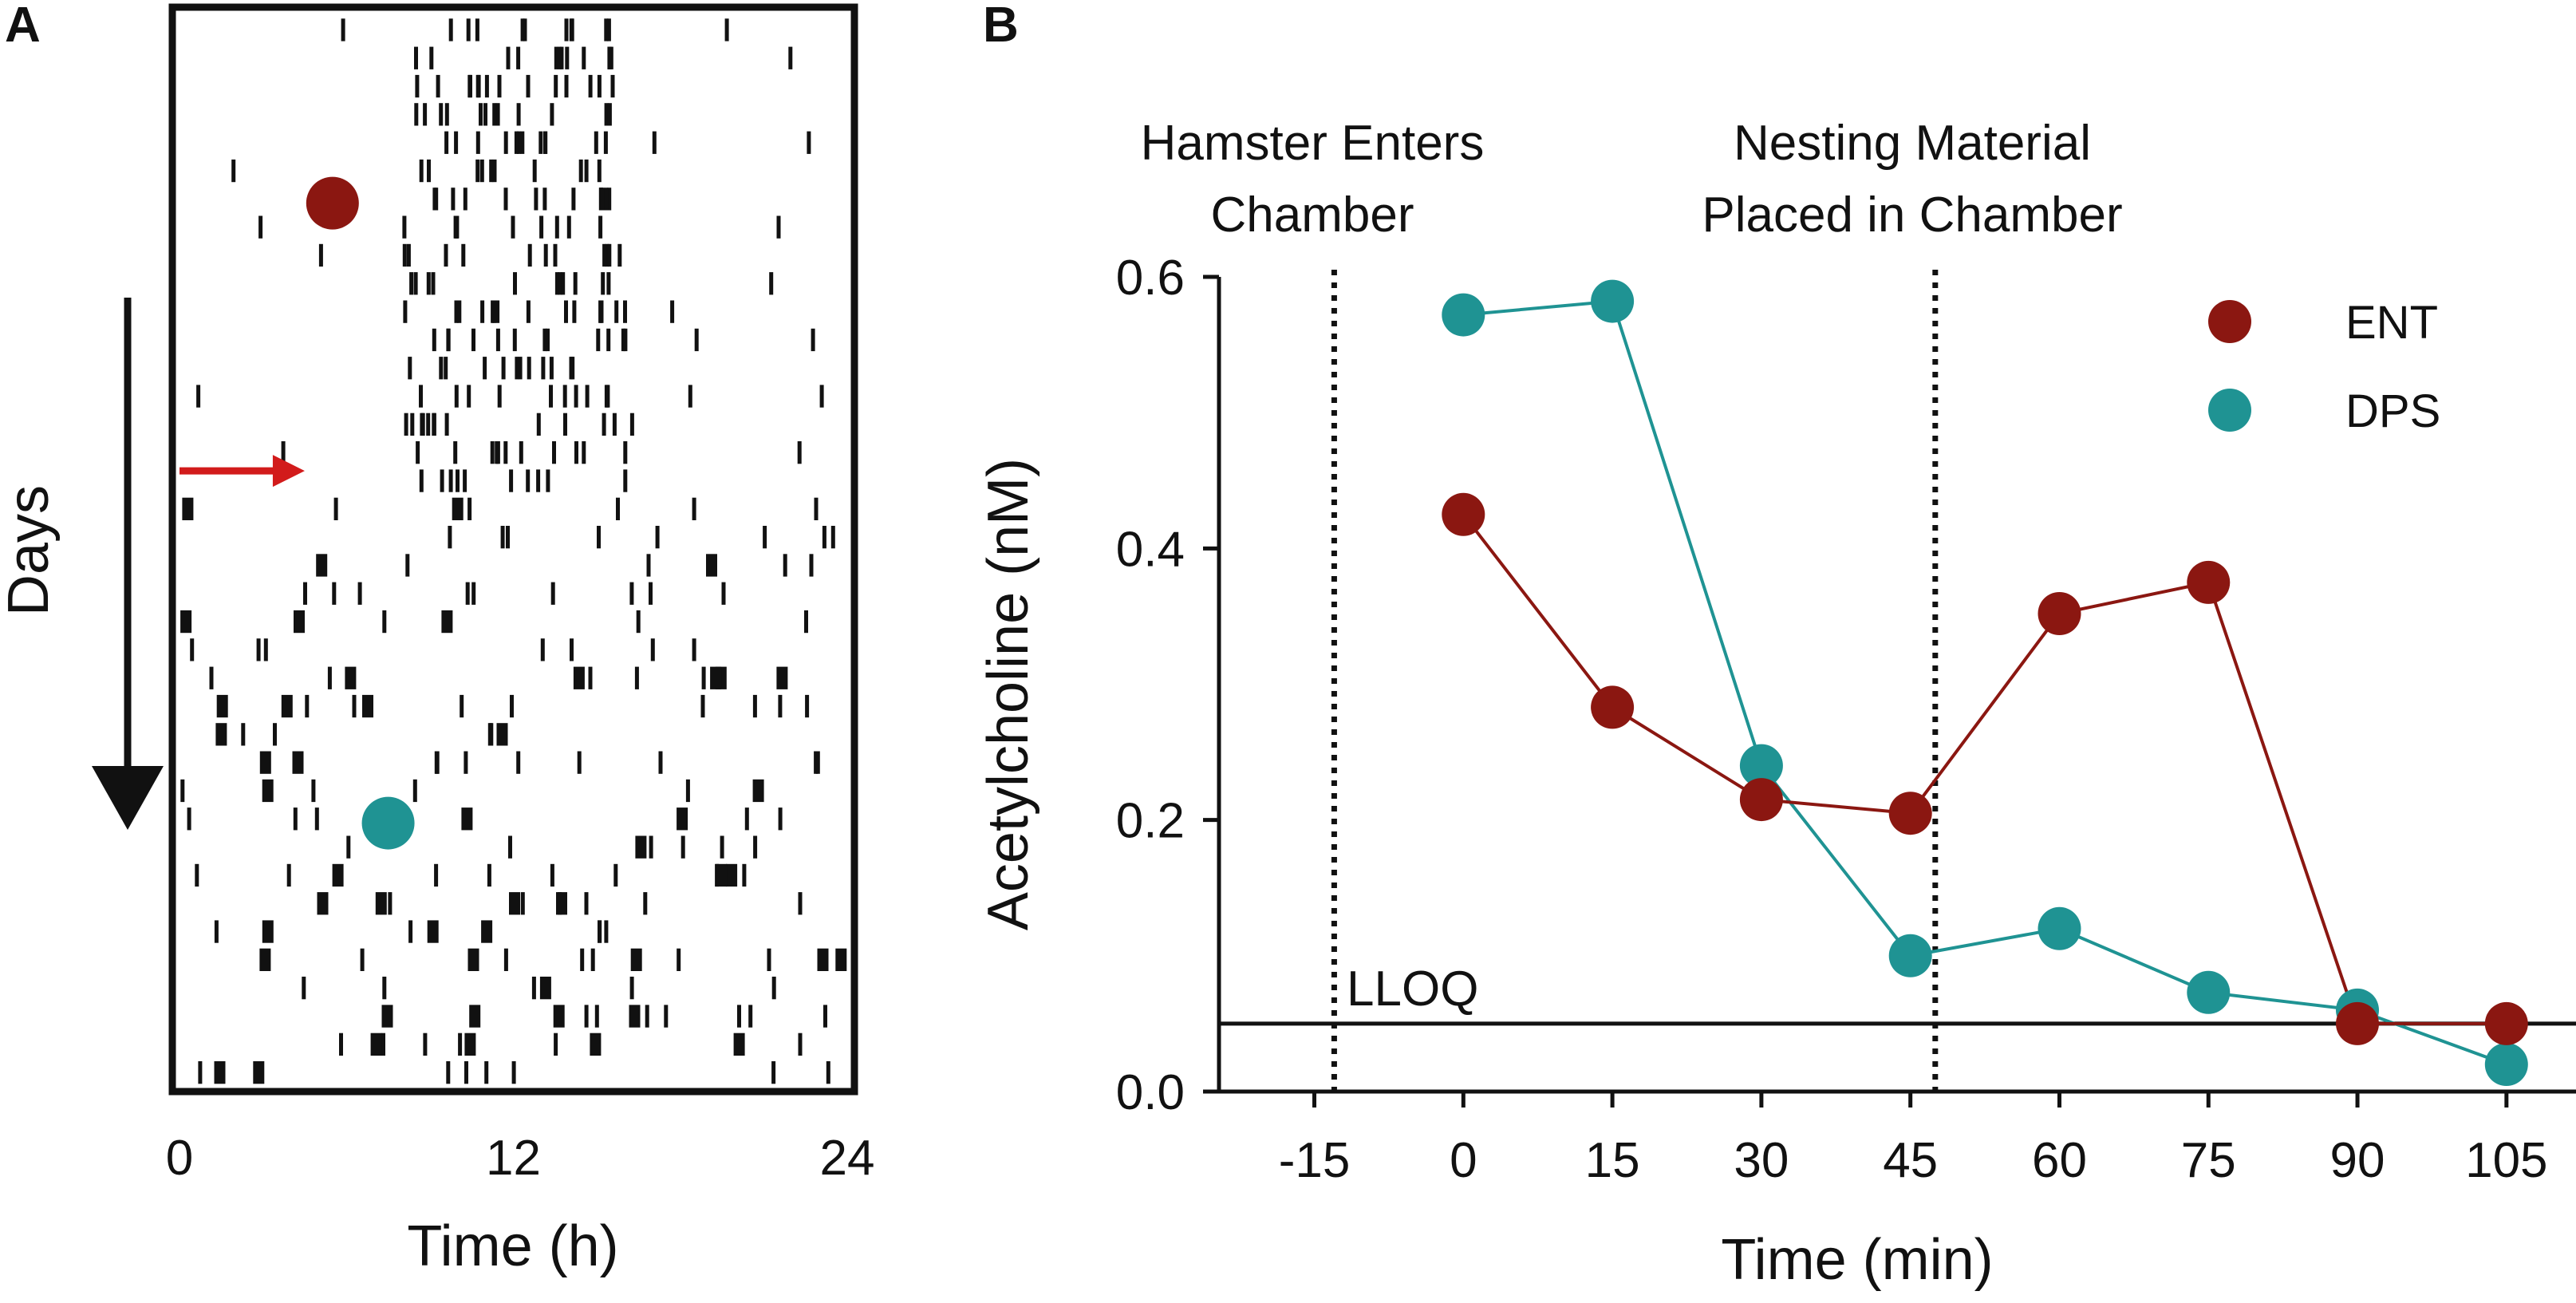  Describe the element at coordinates (2229, 322) in the screenshot. I see `ent-legend-marker` at that location.